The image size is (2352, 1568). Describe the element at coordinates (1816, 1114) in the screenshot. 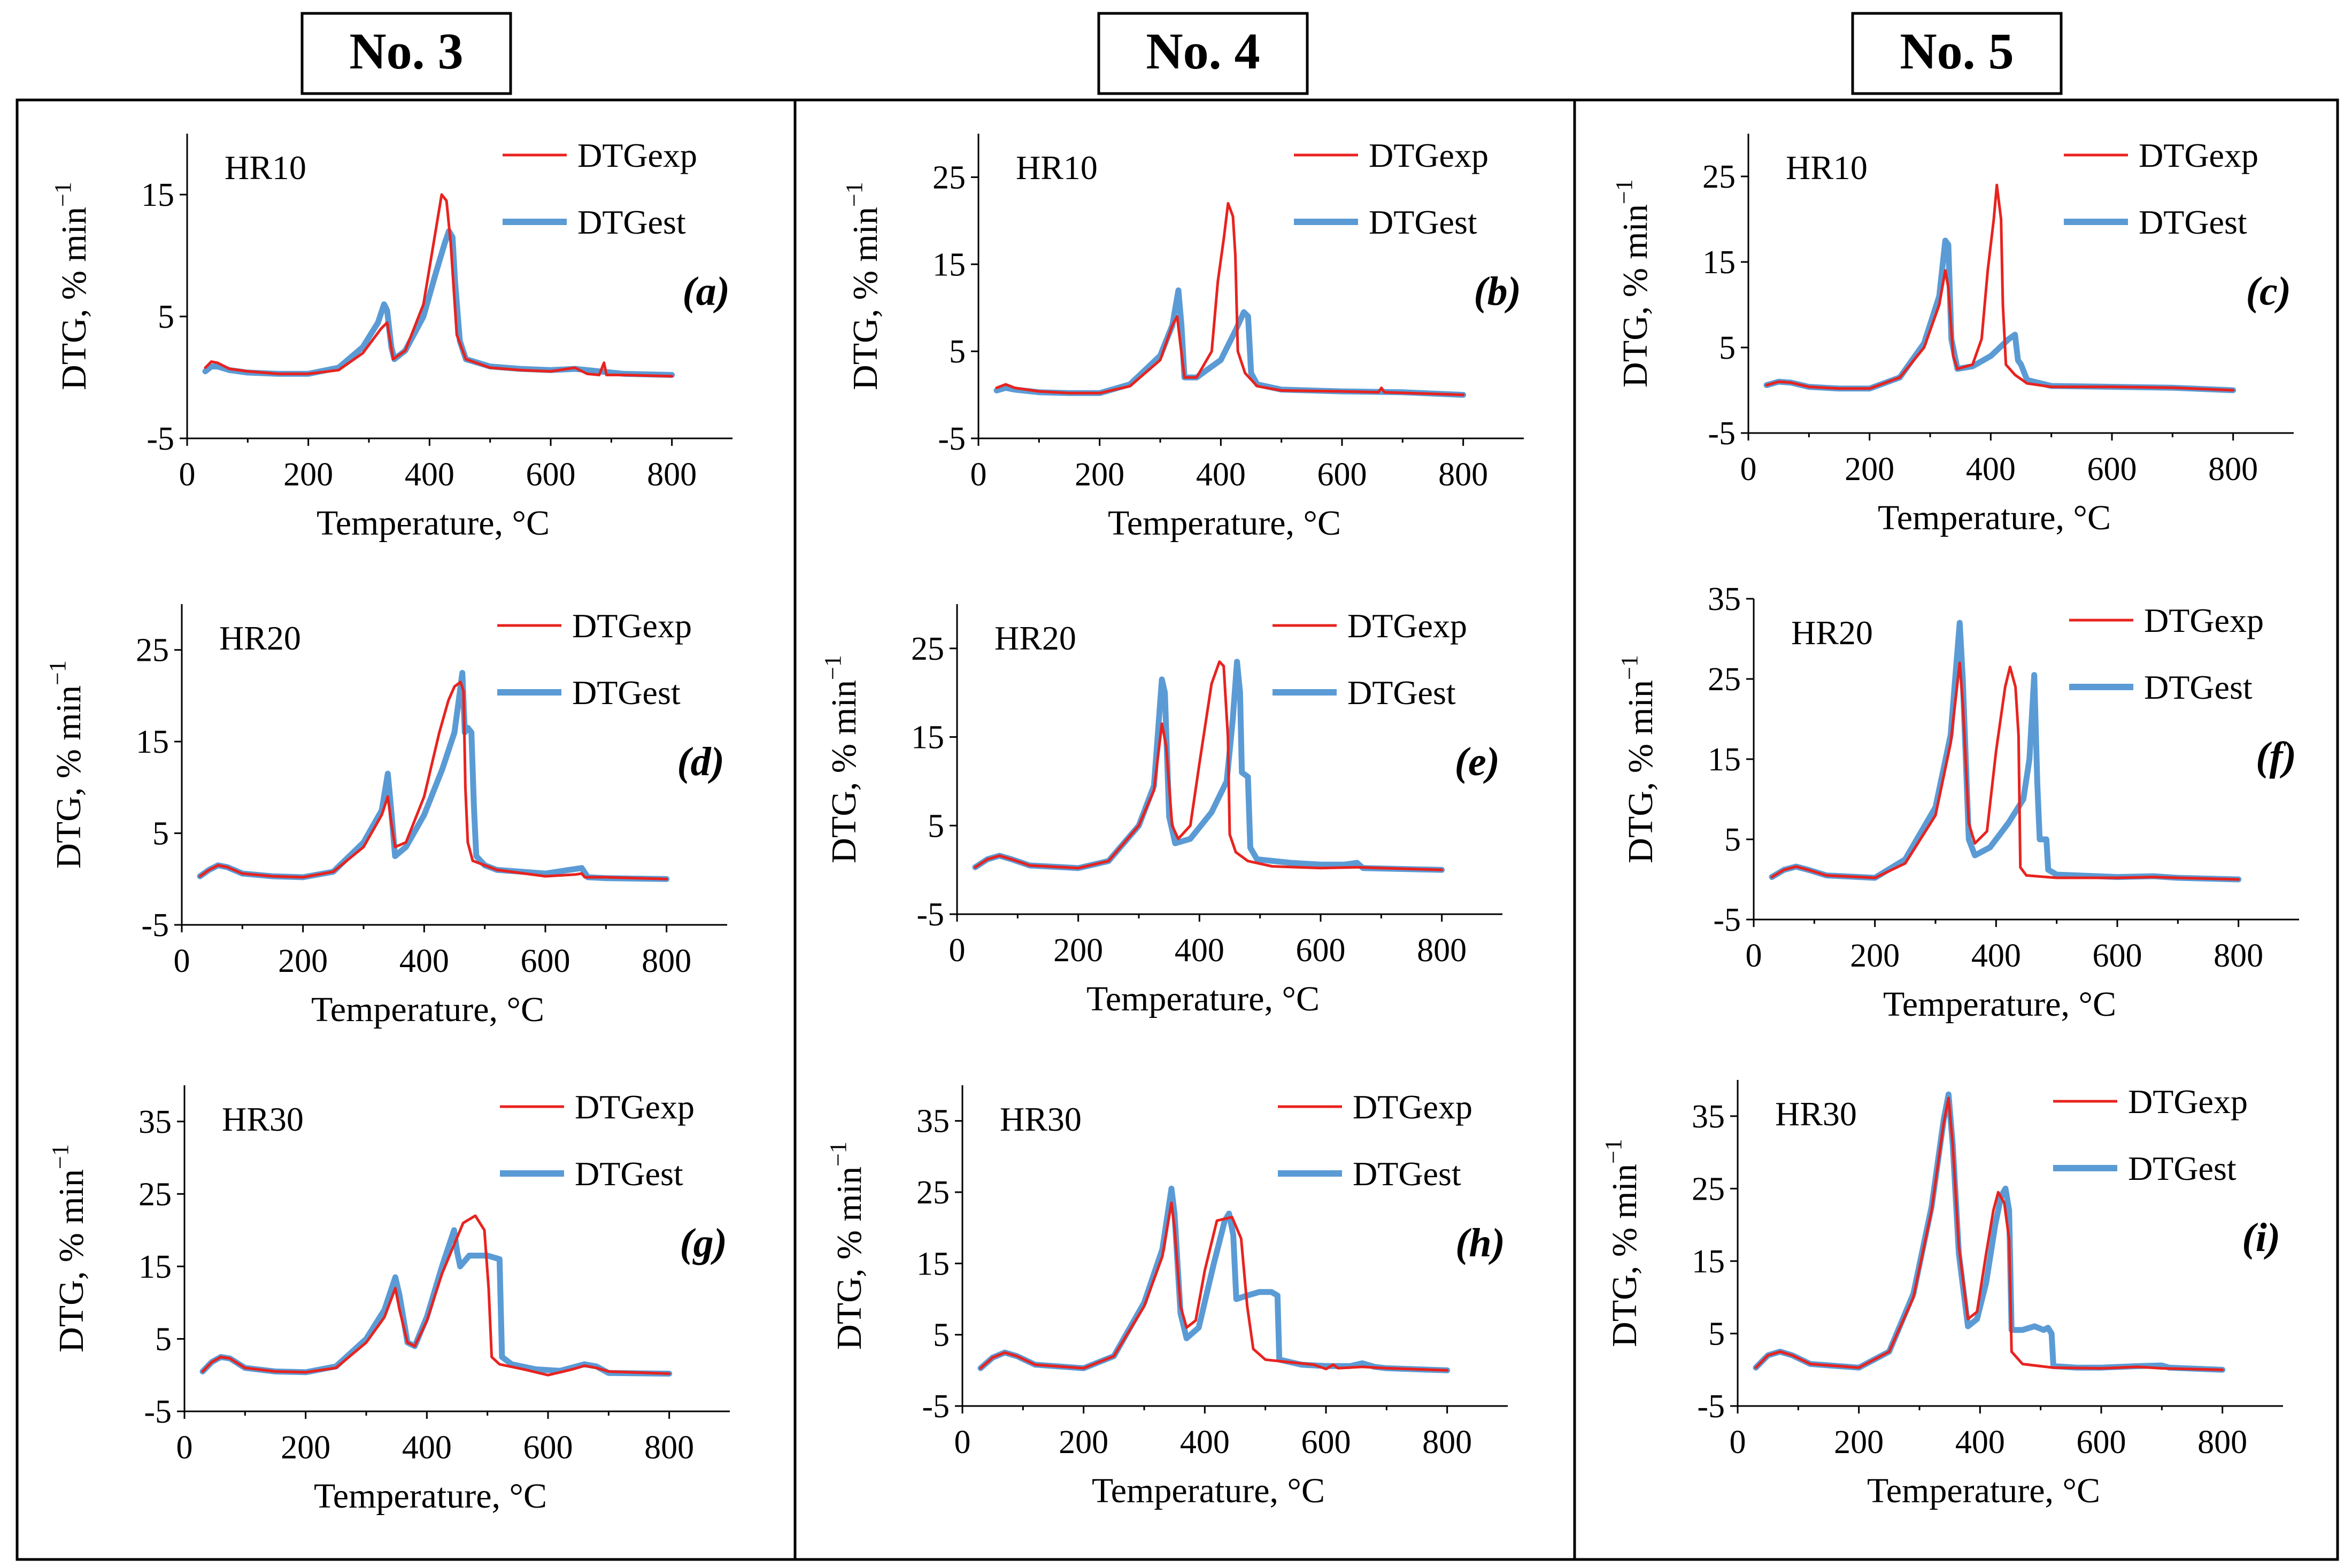

I see `heating-rate-label: HR30` at that location.